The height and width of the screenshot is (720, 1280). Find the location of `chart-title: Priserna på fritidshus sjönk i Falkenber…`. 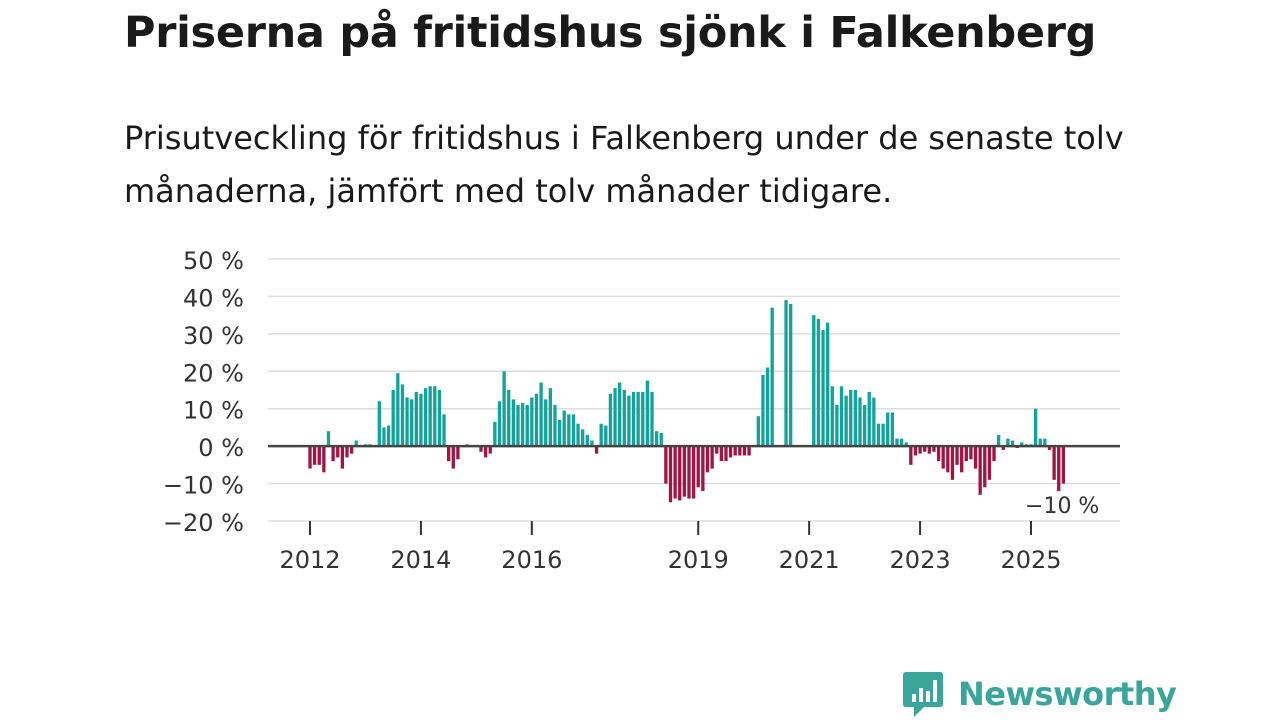

chart-title: Priserna på fritidshus sjönk i Falkenber… is located at coordinates (610, 33).